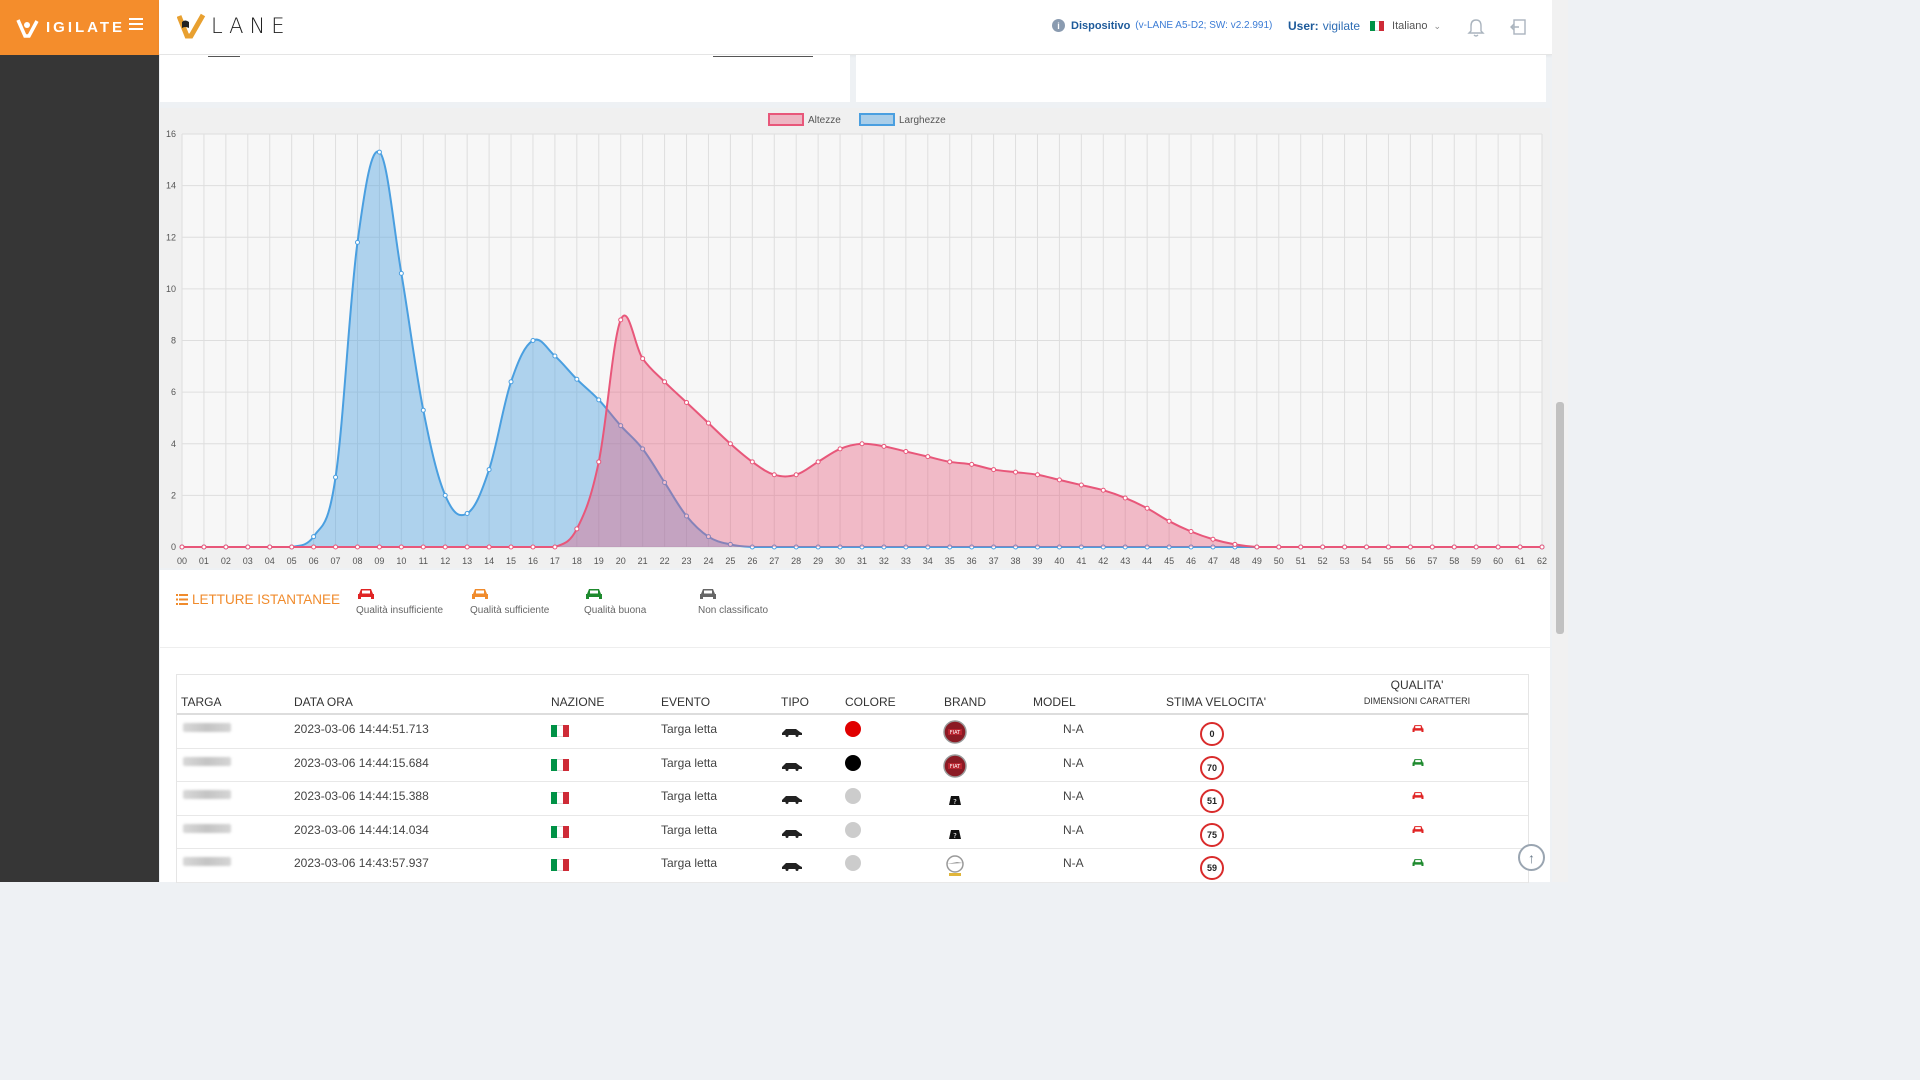 The image size is (1920, 1080). What do you see at coordinates (594, 594) in the screenshot?
I see `car-green-icon` at bounding box center [594, 594].